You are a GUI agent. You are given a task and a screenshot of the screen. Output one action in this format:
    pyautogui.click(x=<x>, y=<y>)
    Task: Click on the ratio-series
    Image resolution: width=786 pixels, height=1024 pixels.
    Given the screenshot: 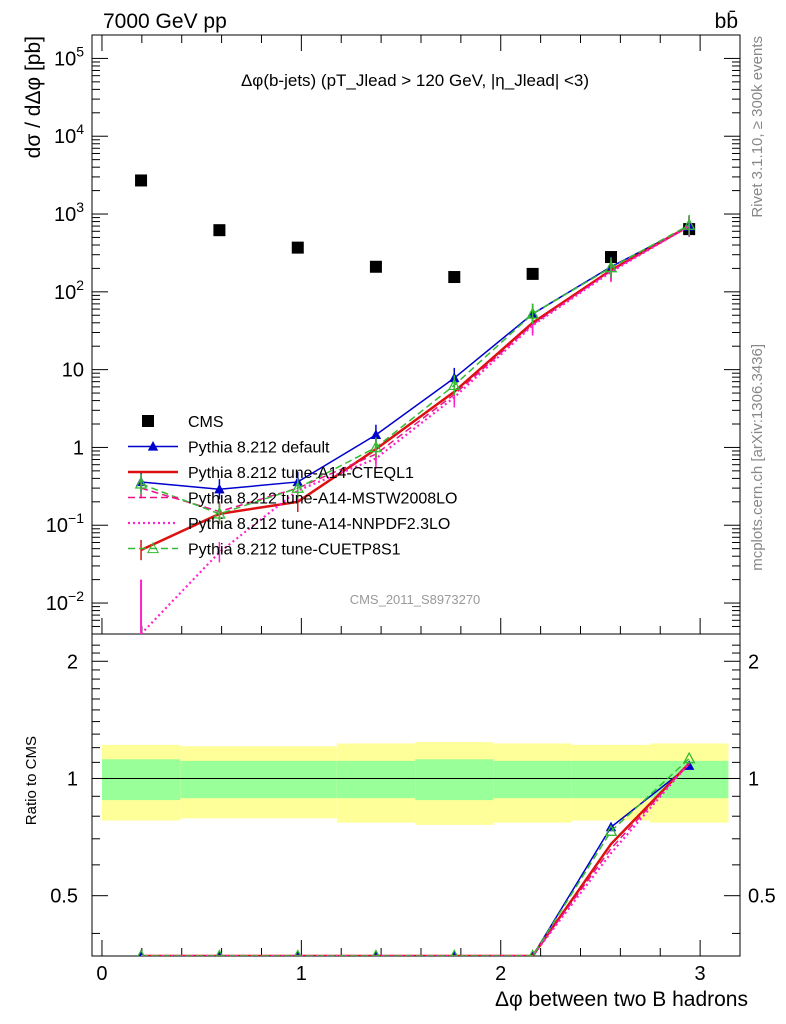 What is the action you would take?
    pyautogui.click(x=416, y=853)
    